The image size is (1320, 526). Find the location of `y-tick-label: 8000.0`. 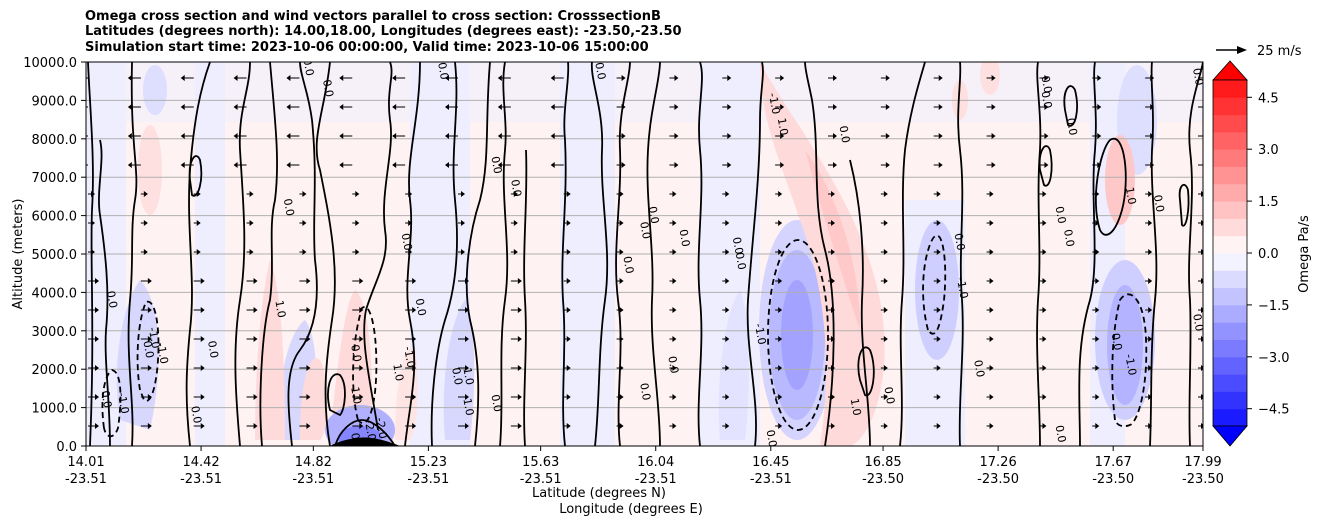

y-tick-label: 8000.0 is located at coordinates (55, 140).